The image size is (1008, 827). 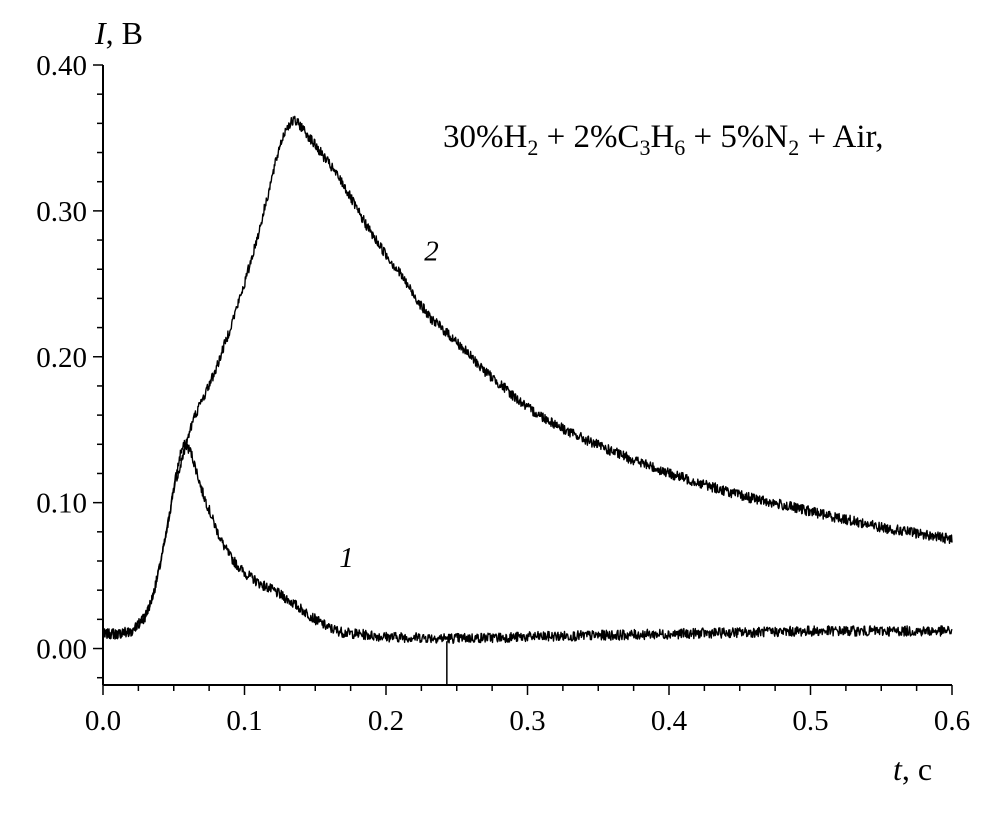 What do you see at coordinates (61, 66) in the screenshot?
I see `y-tick-label: 0.40` at bounding box center [61, 66].